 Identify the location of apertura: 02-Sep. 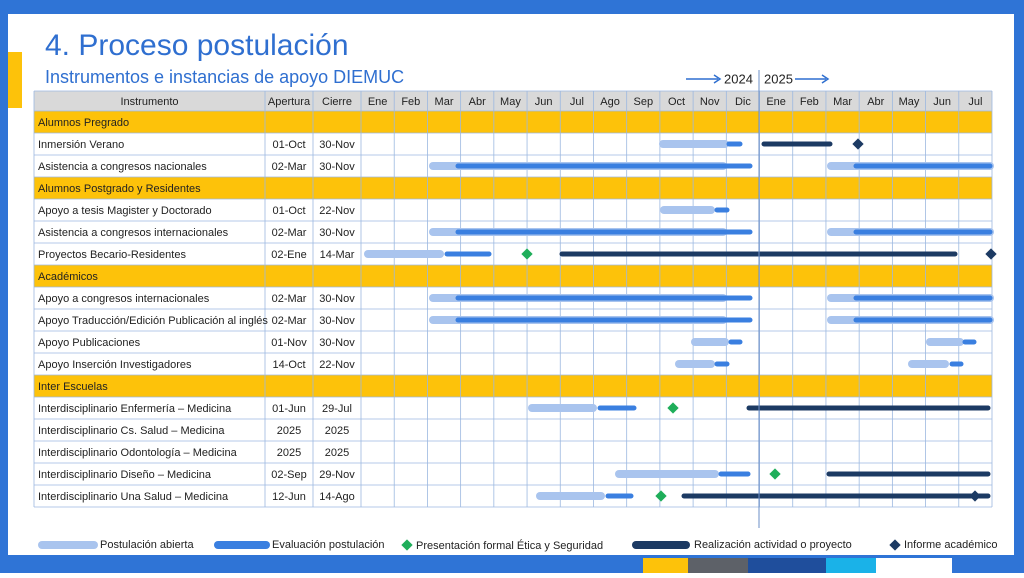
(288, 475).